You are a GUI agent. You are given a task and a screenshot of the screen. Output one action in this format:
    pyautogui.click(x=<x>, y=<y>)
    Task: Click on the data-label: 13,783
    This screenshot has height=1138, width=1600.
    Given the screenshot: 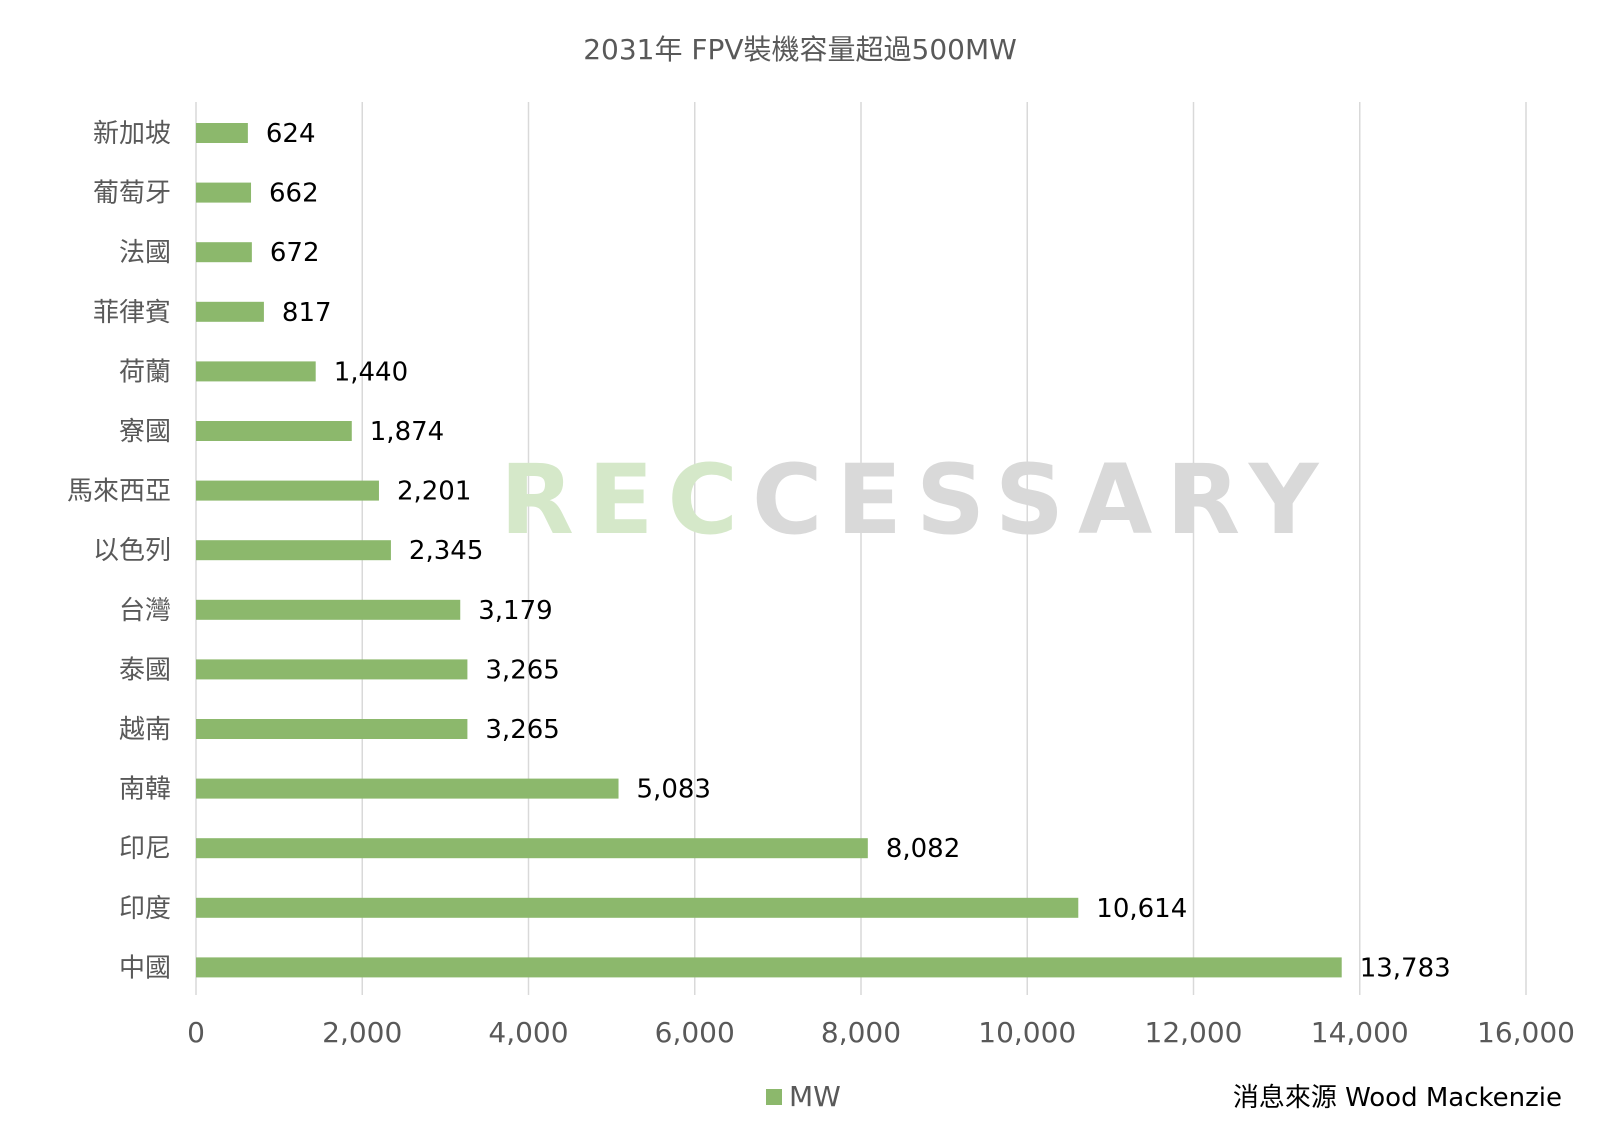 What is the action you would take?
    pyautogui.click(x=1405, y=968)
    